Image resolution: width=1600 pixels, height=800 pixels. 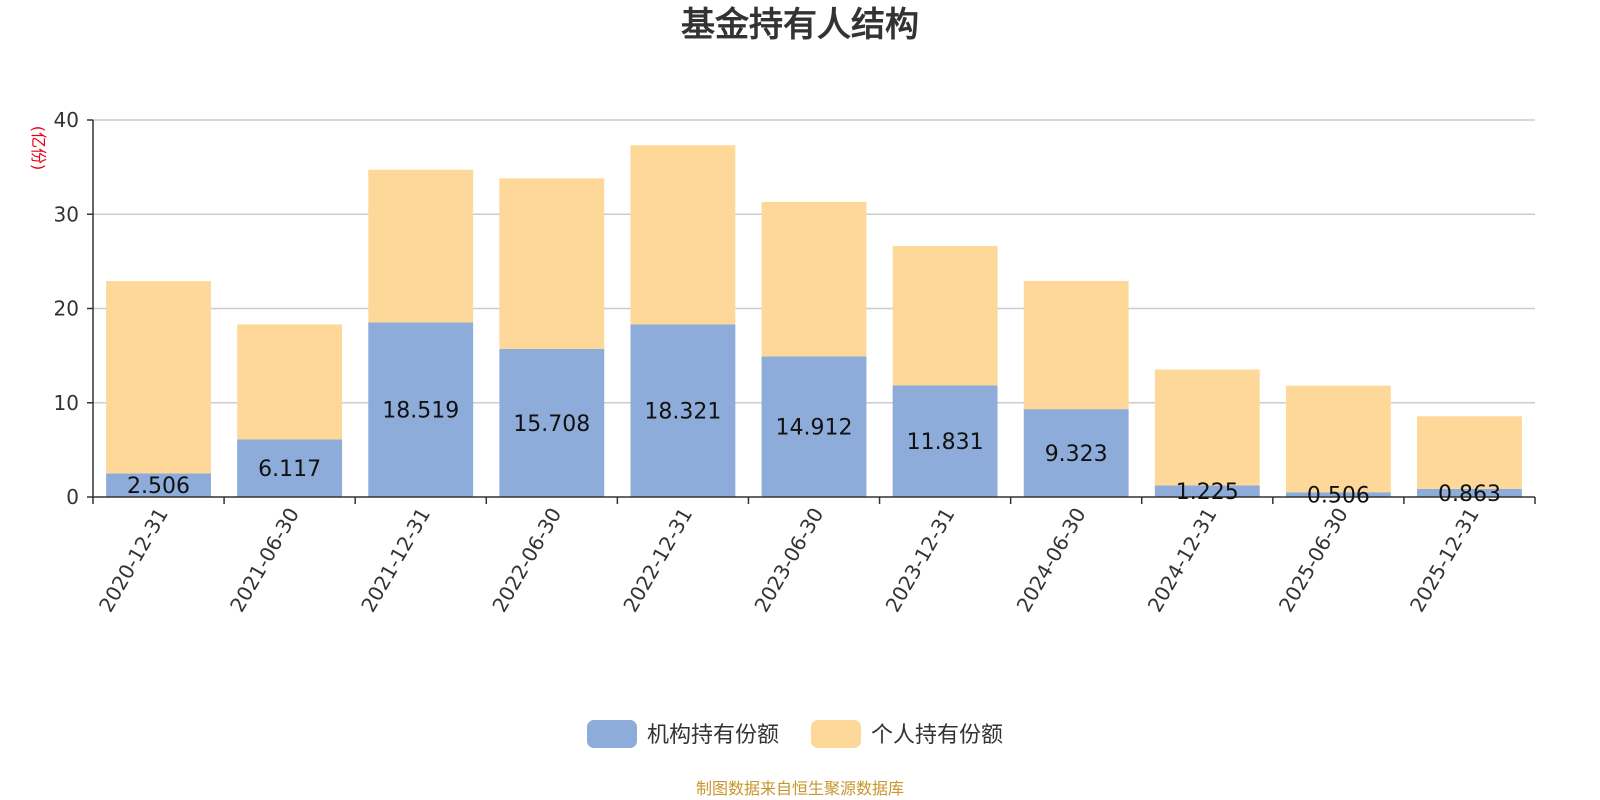 I want to click on bar-value-label: 2.506, so click(x=158, y=486).